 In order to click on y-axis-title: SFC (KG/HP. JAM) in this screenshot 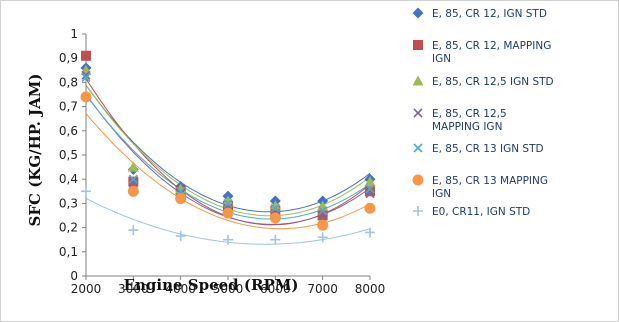, I will do `click(35, 150)`.